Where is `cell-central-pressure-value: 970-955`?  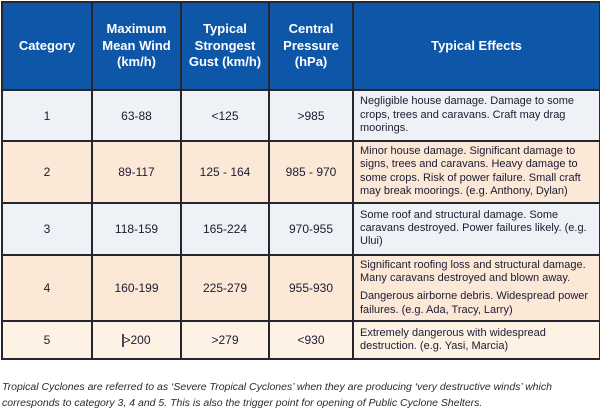 cell-central-pressure-value: 970-955 is located at coordinates (311, 228).